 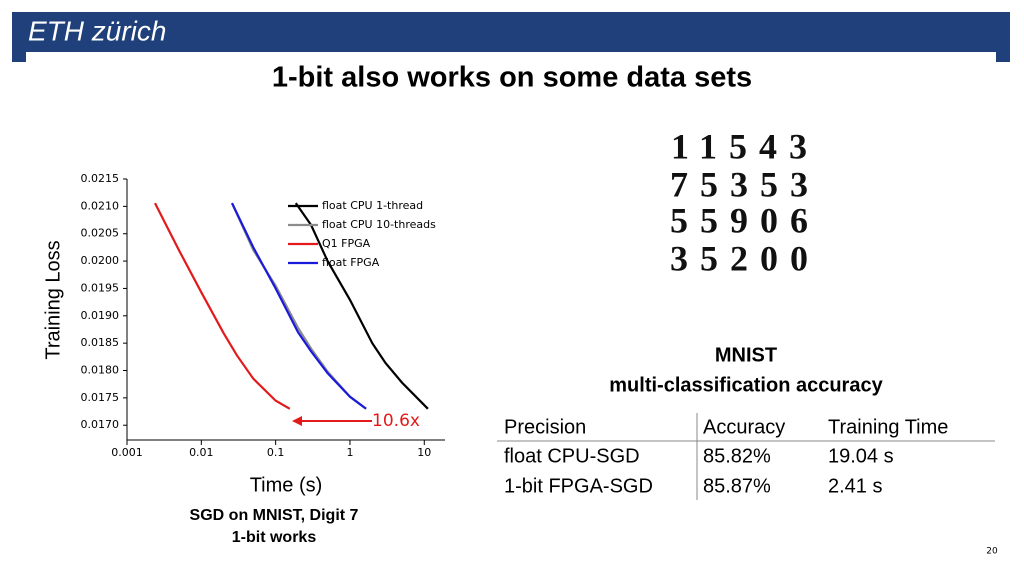 What do you see at coordinates (372, 205) in the screenshot?
I see `legend-label: float CPU 1-thread` at bounding box center [372, 205].